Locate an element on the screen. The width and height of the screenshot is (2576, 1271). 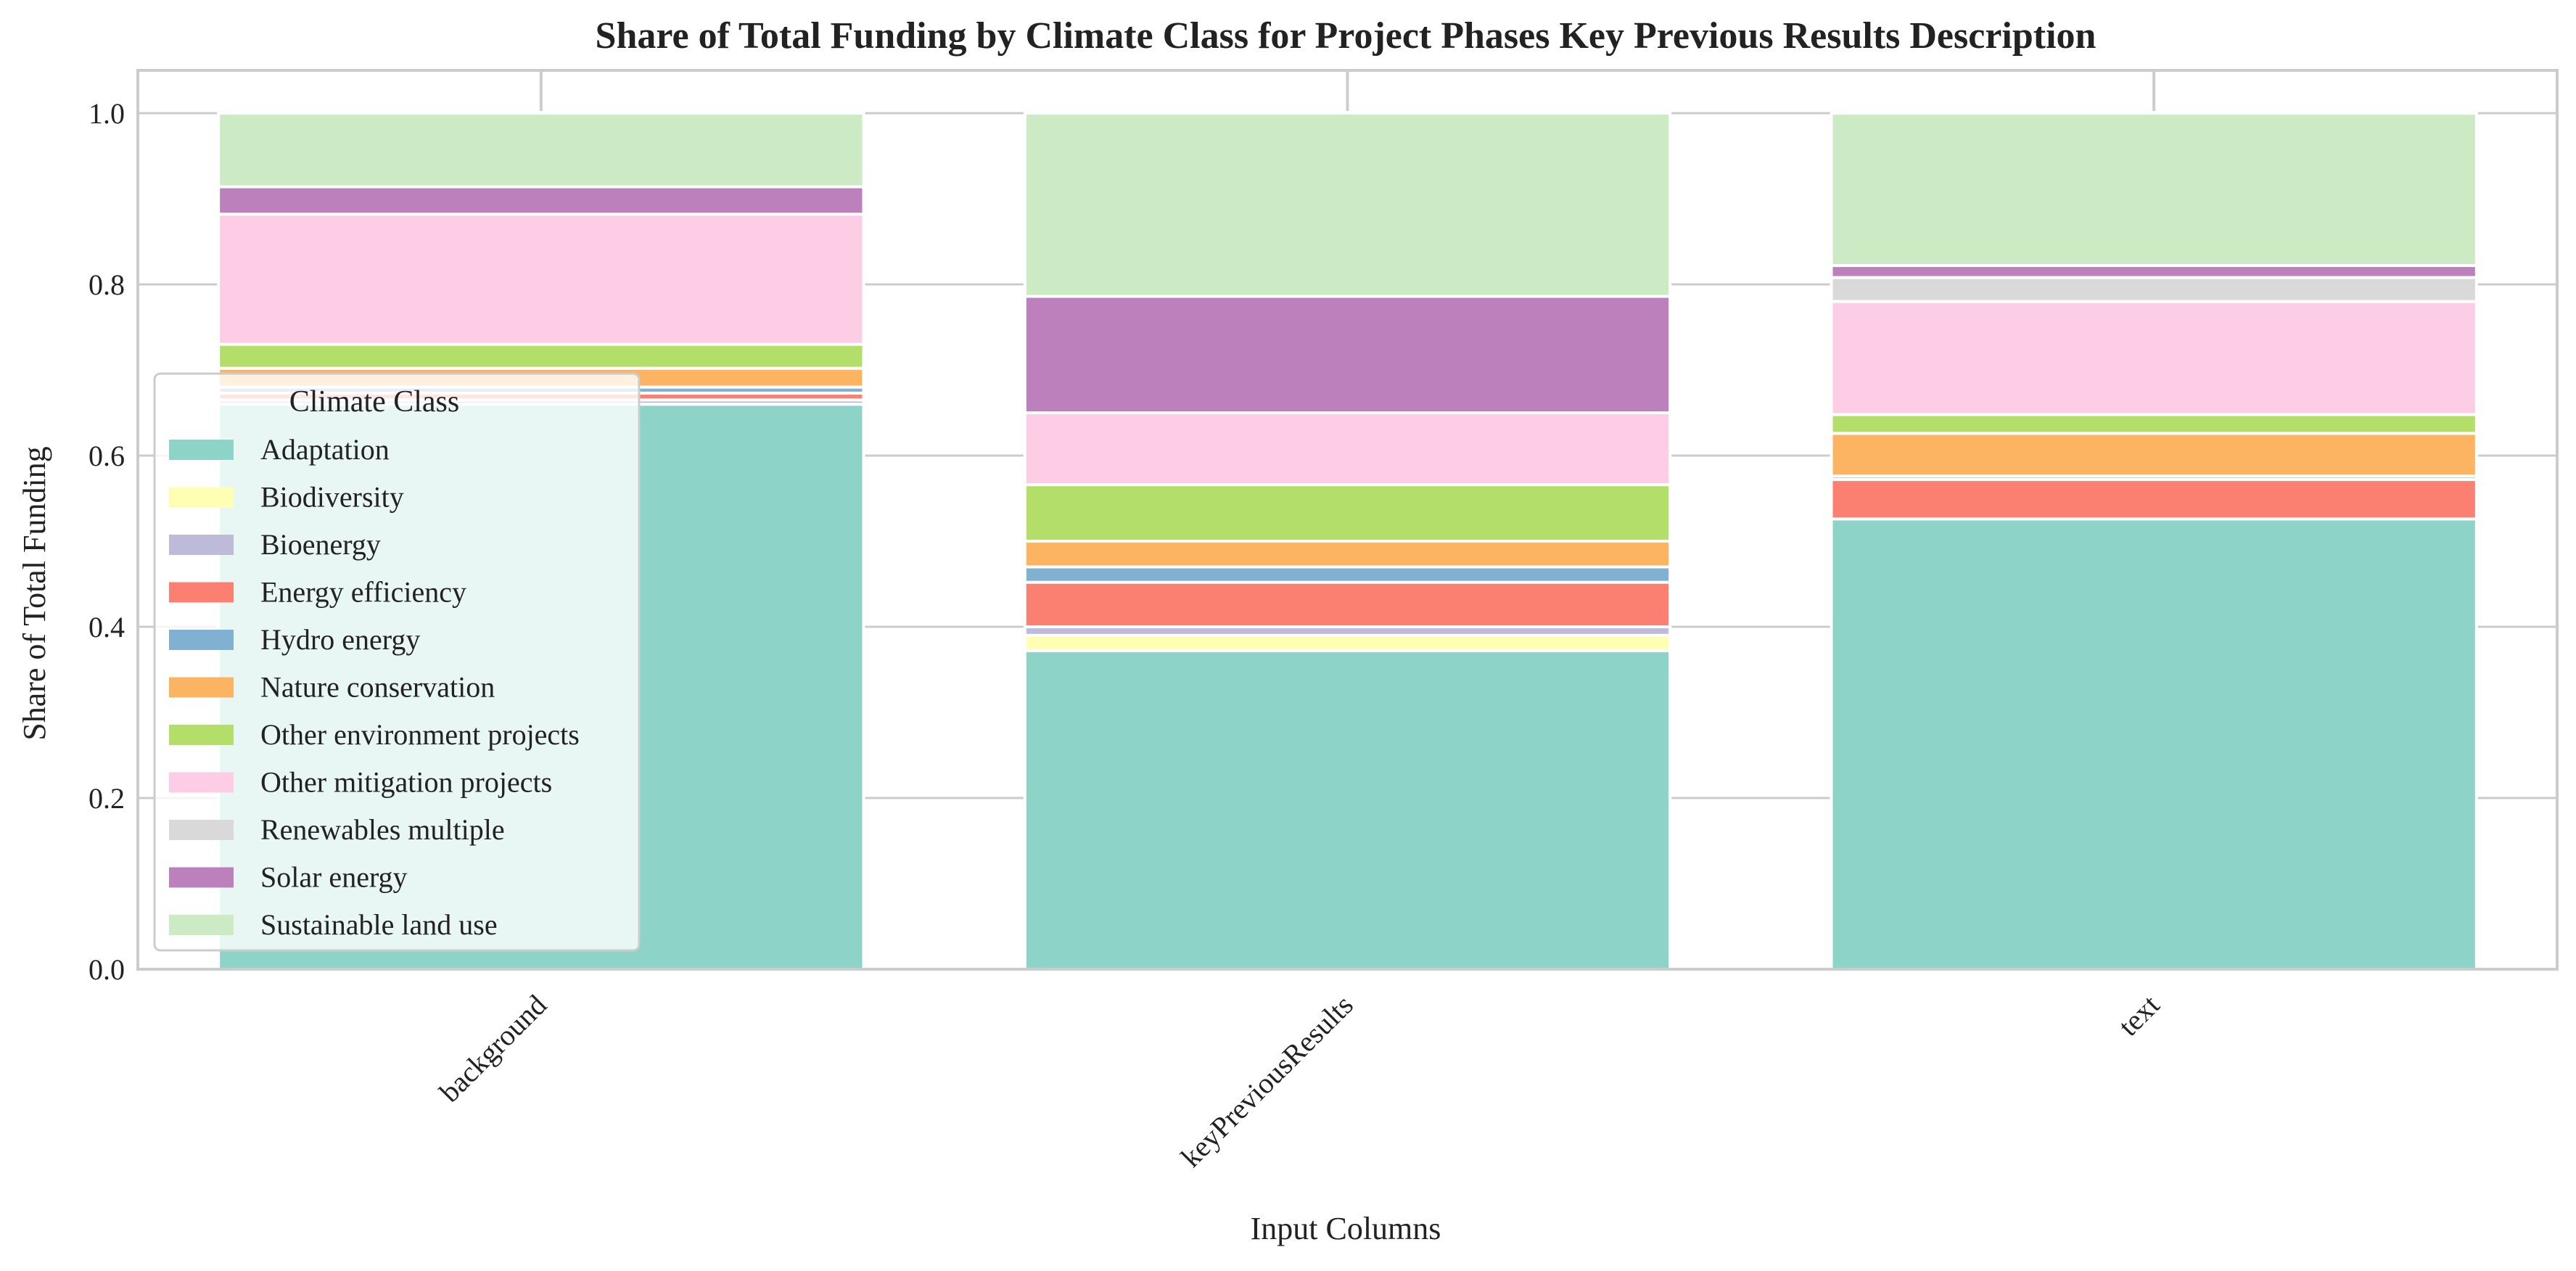
y-tick-label: 0.2 is located at coordinates (107, 798).